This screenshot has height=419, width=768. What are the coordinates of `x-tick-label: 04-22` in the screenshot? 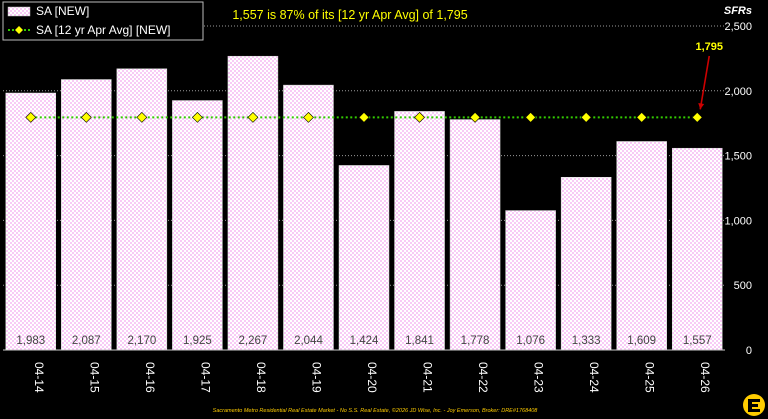 It's located at (483, 377).